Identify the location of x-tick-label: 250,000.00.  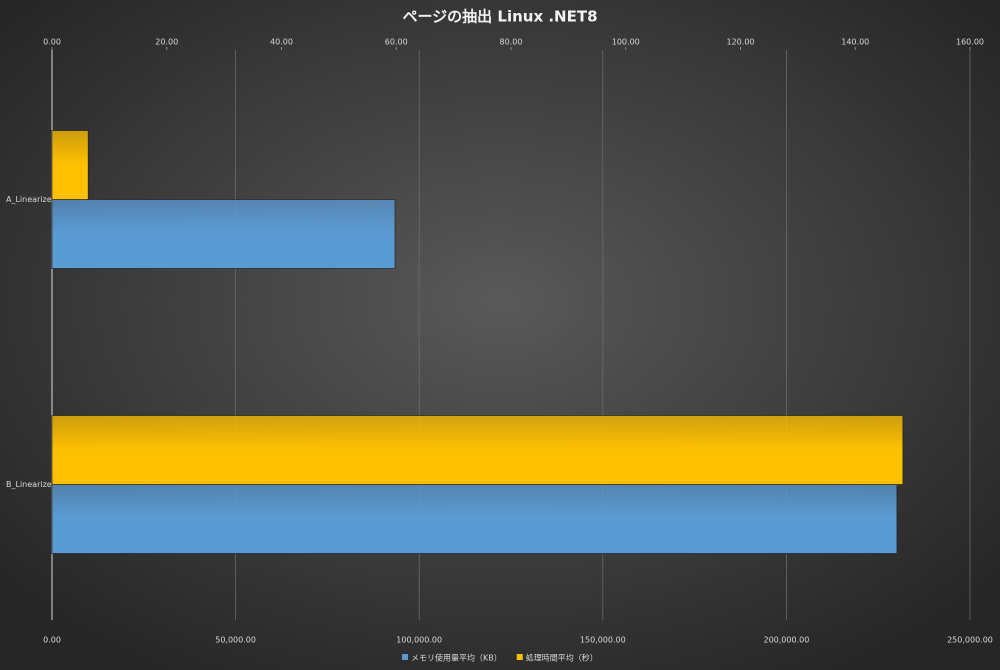
(970, 640).